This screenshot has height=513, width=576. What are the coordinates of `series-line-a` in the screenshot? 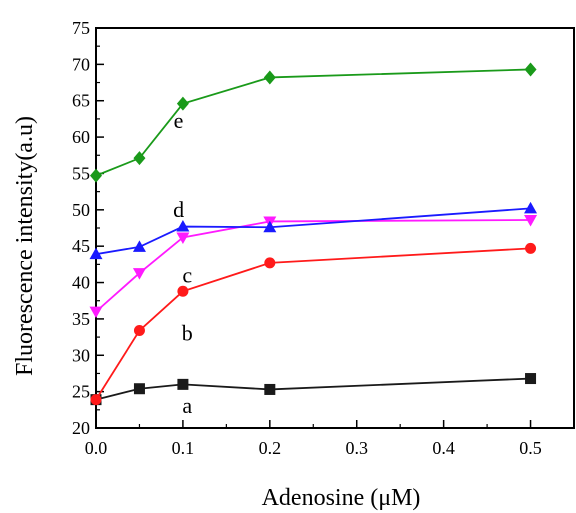 It's located at (313, 389).